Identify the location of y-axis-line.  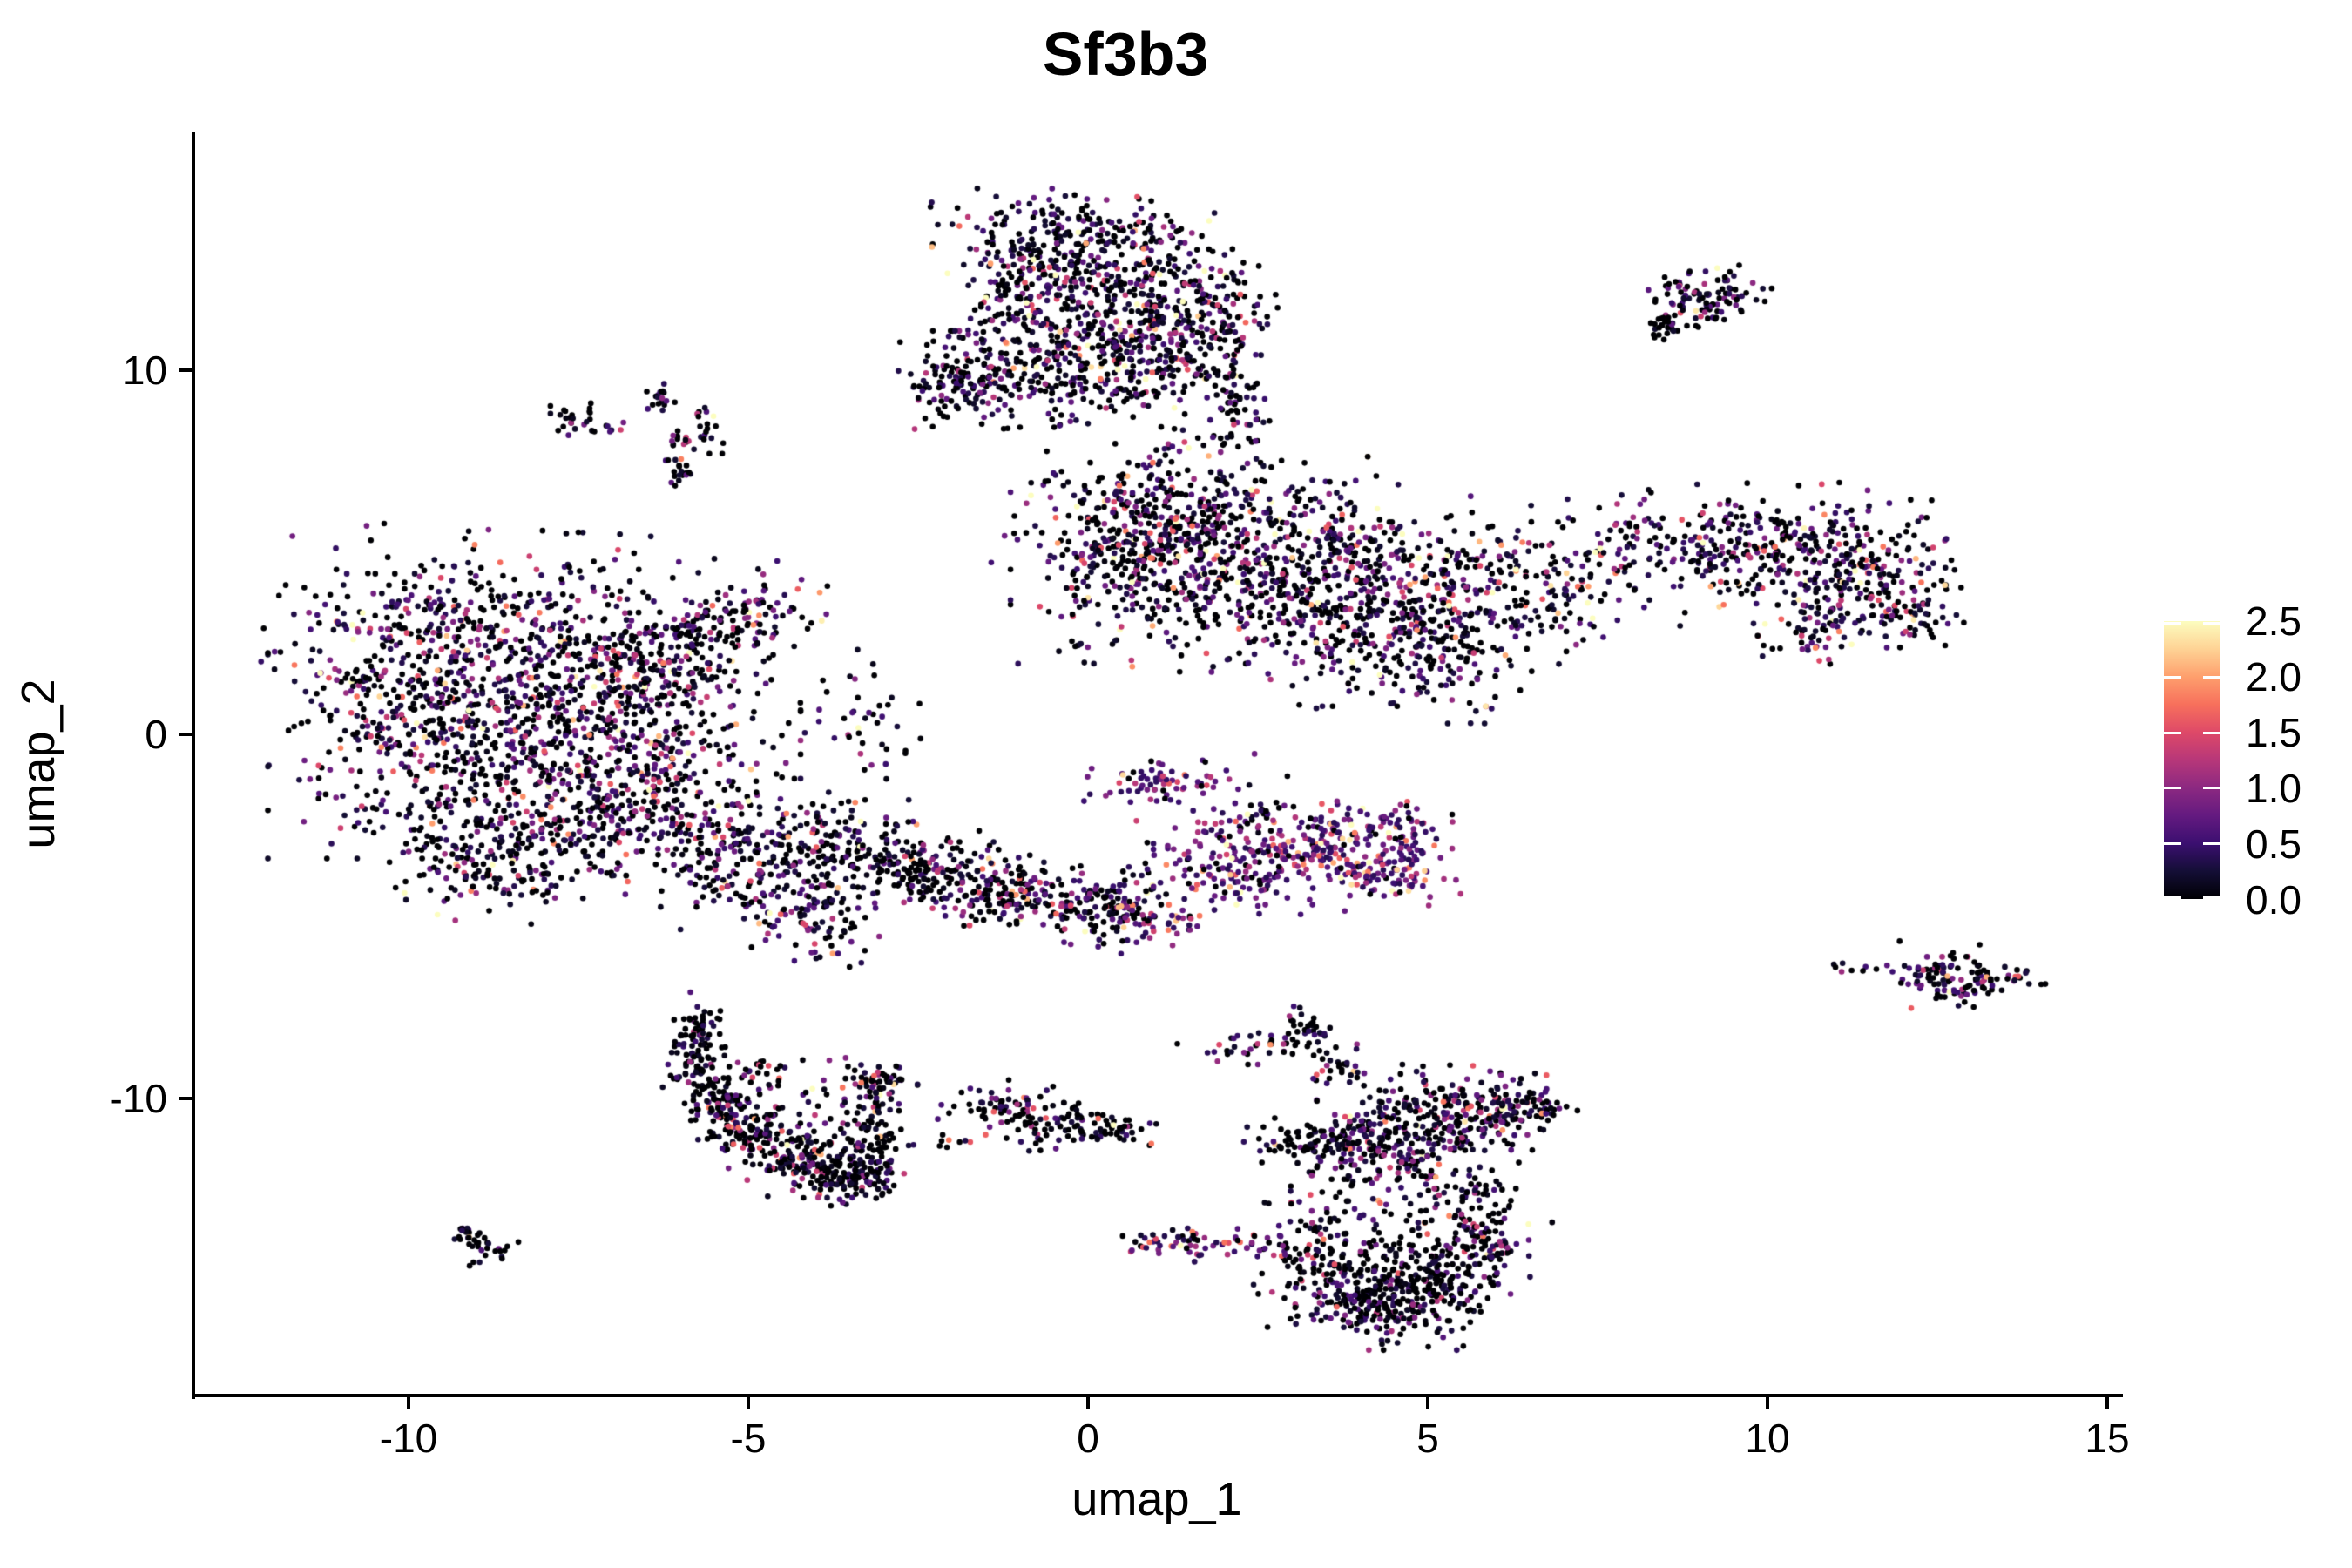
(193, 766).